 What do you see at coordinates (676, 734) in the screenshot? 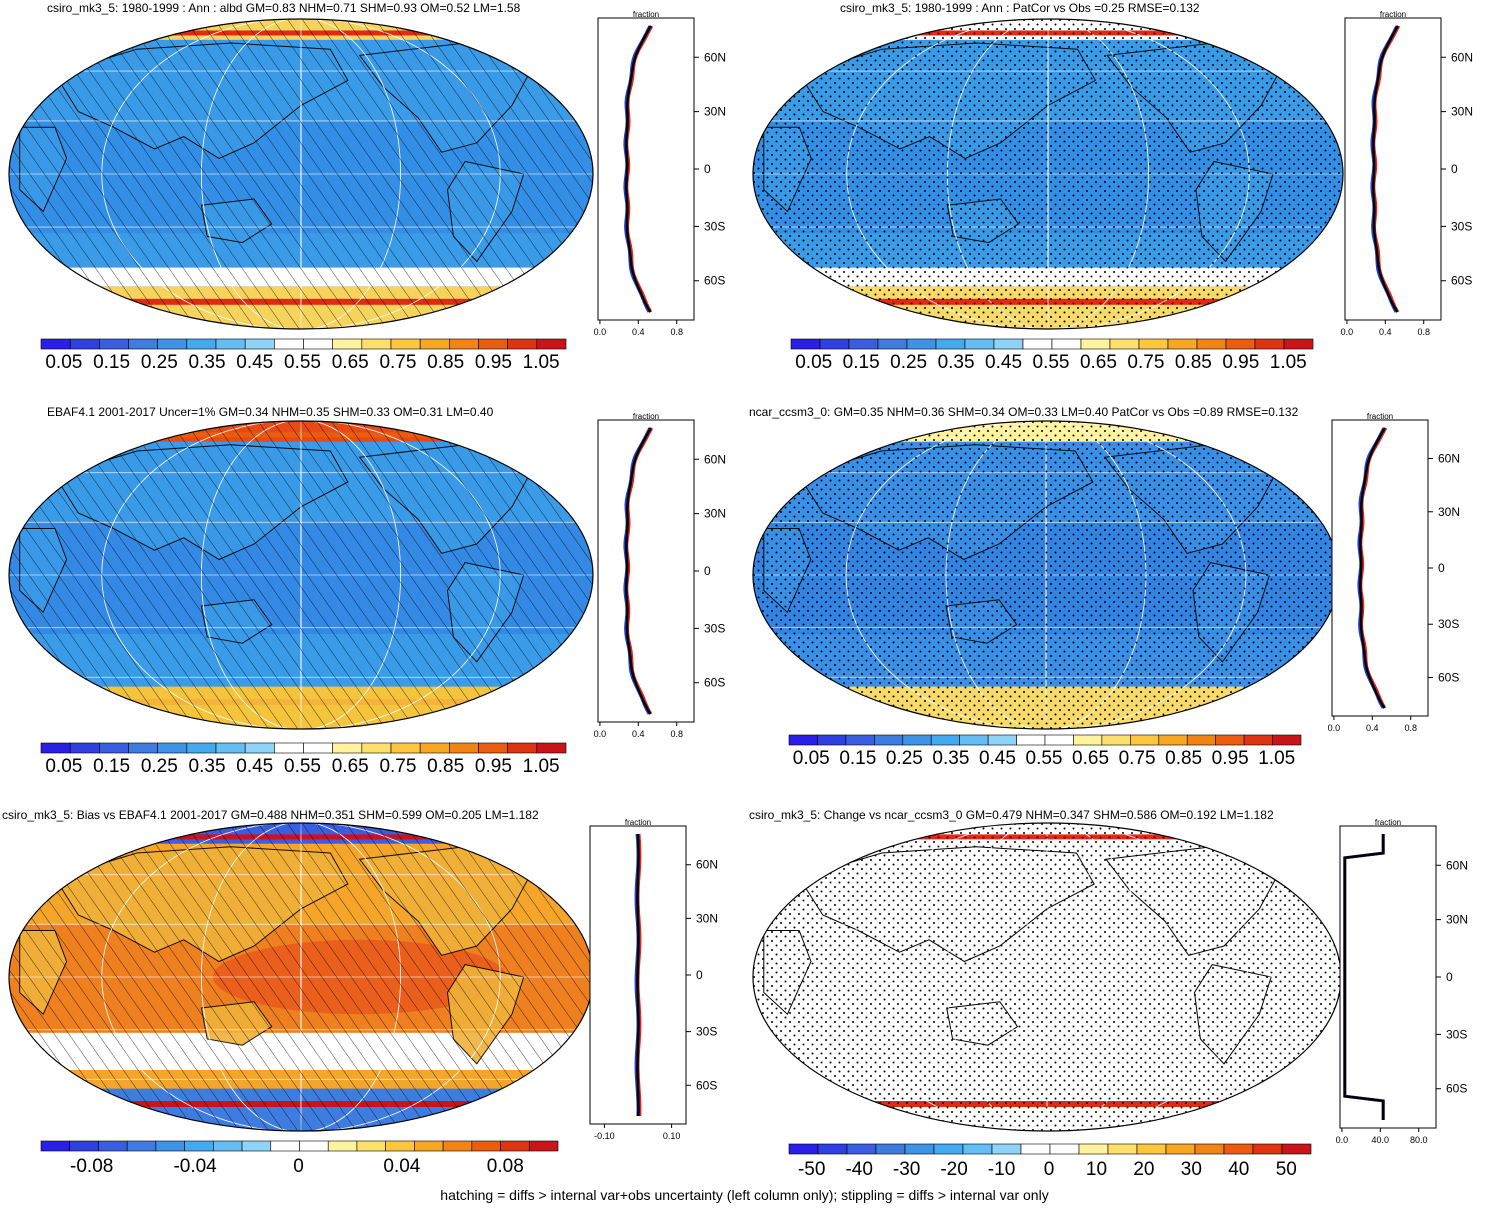
I see `side-xtick-label: 0.8` at bounding box center [676, 734].